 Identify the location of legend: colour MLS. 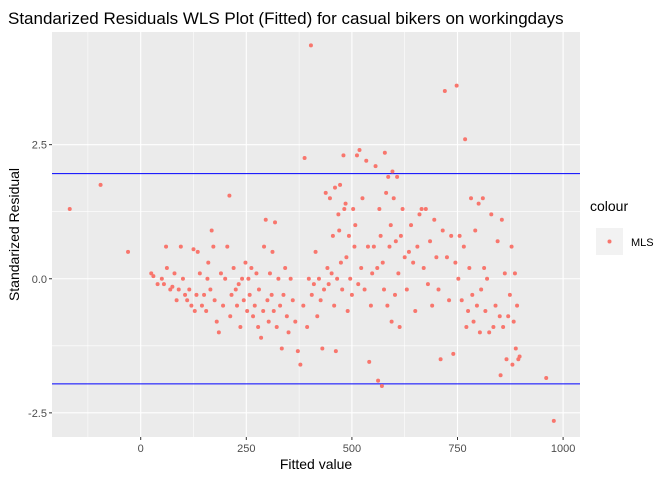
(622, 226).